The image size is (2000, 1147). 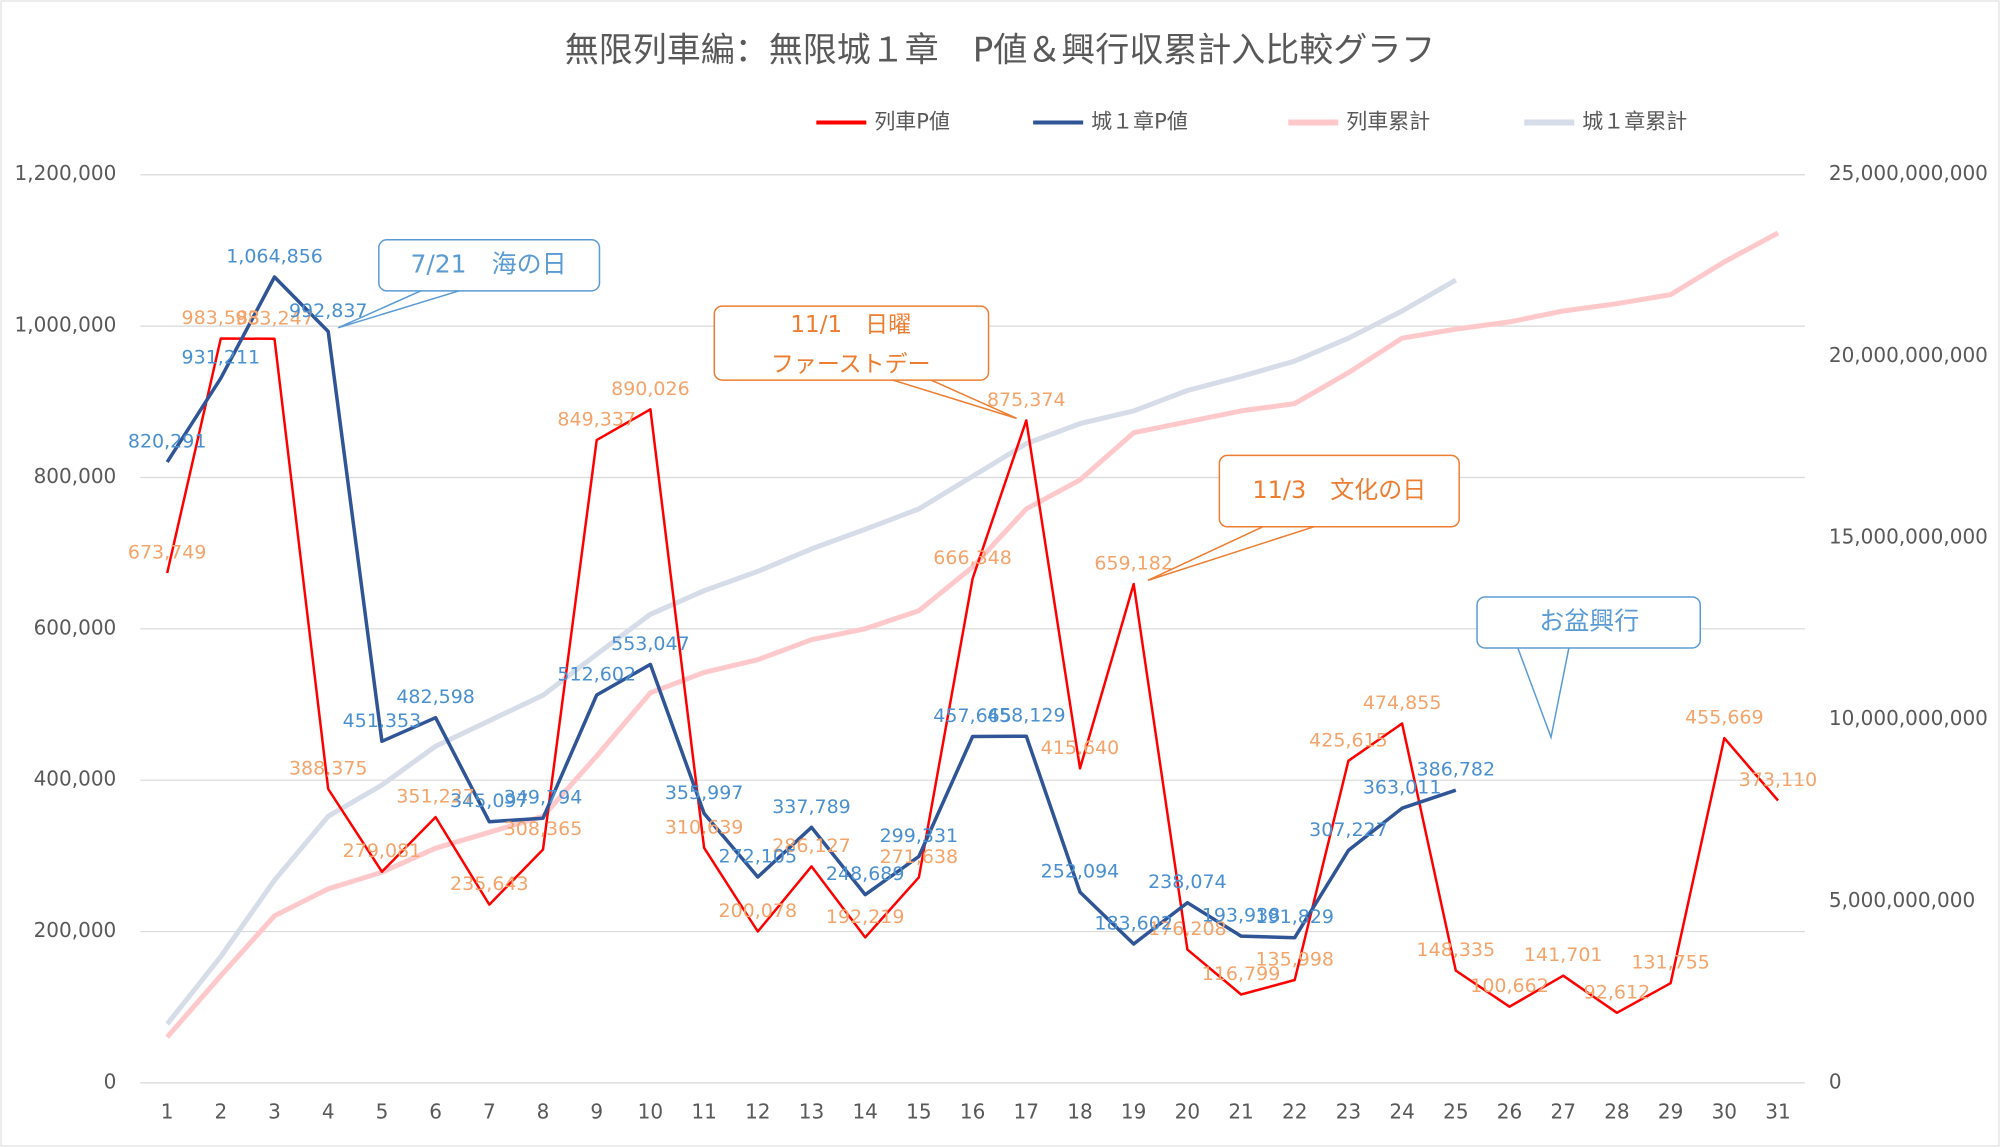 I want to click on data-label: 272,105, so click(x=758, y=856).